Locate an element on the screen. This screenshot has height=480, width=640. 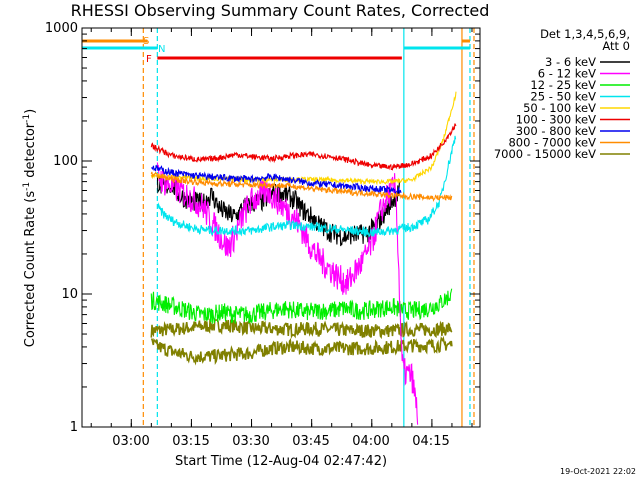
y-tick-label-1000: 1000 is located at coordinates (61, 28).